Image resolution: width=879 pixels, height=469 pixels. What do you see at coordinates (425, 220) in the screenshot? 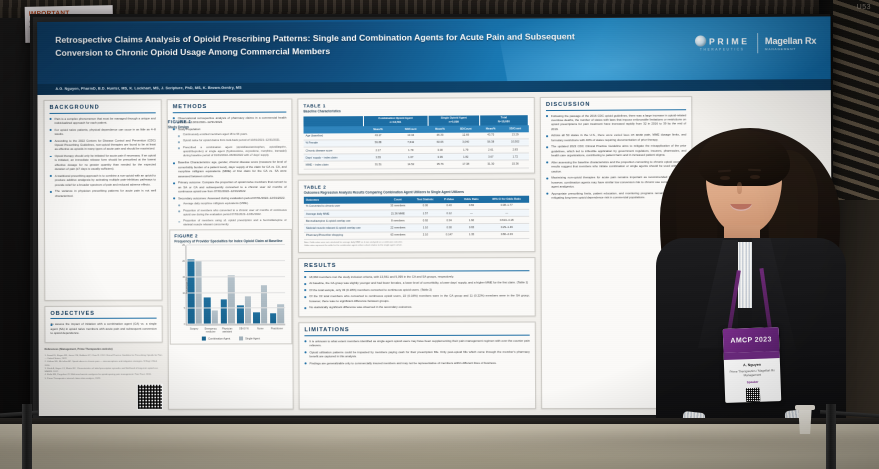
I see `table2-cell: 0.92` at bounding box center [425, 220].